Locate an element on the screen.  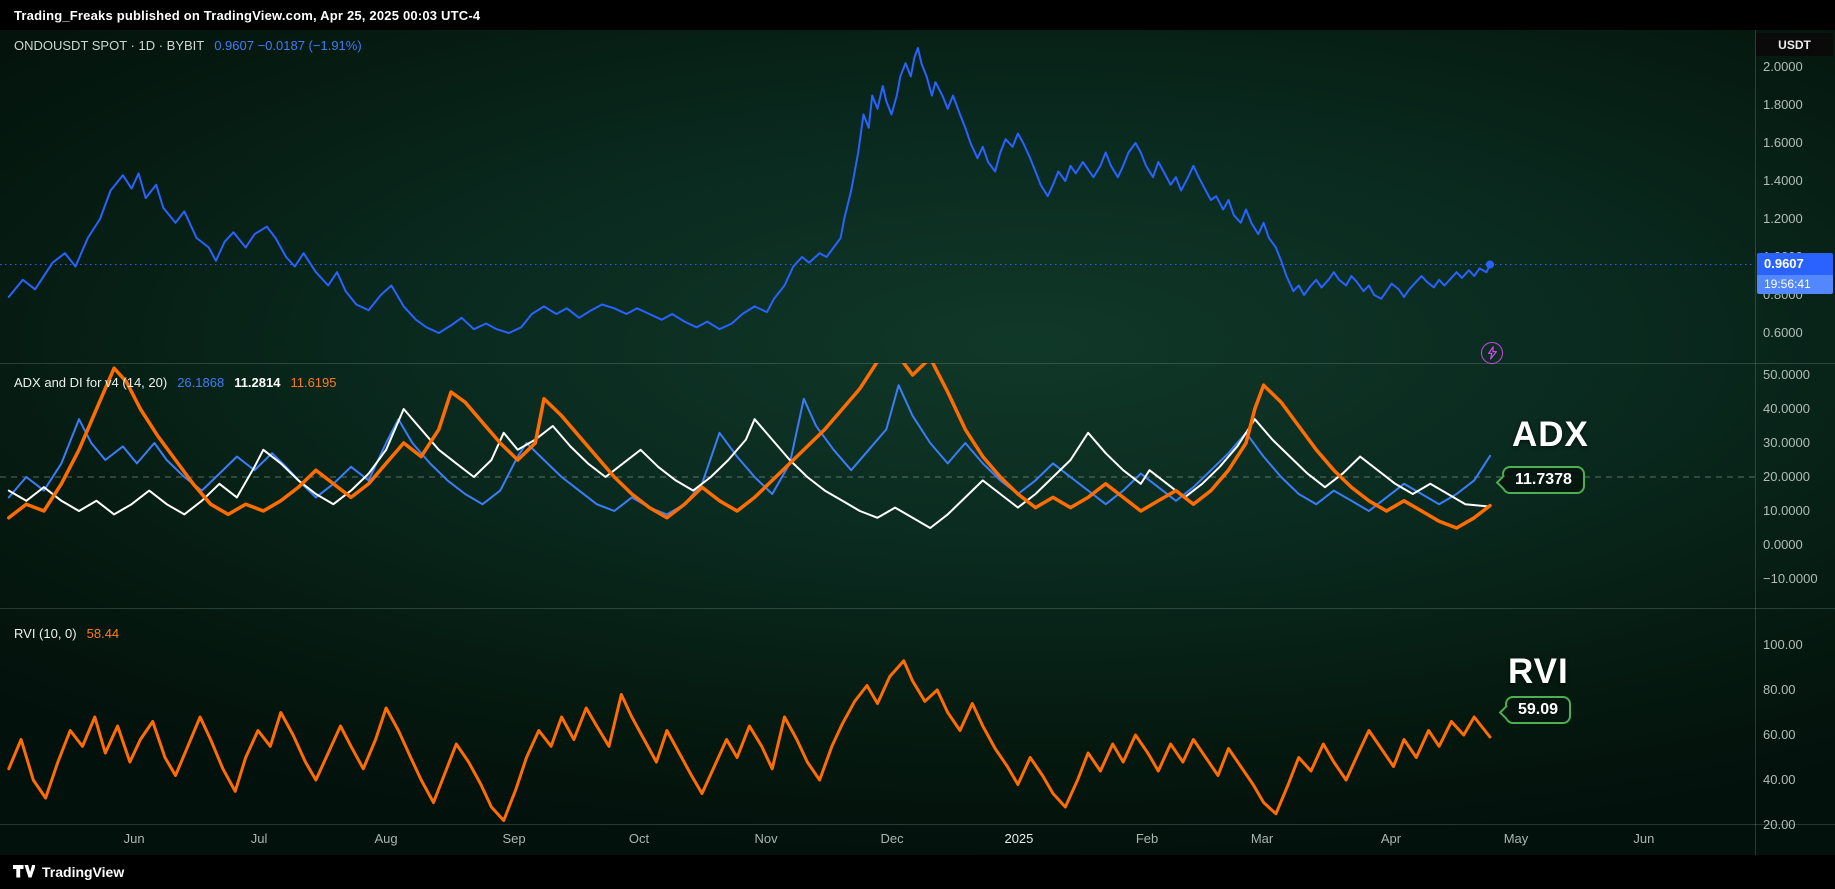
footer-bar: TradingView is located at coordinates (917, 872).